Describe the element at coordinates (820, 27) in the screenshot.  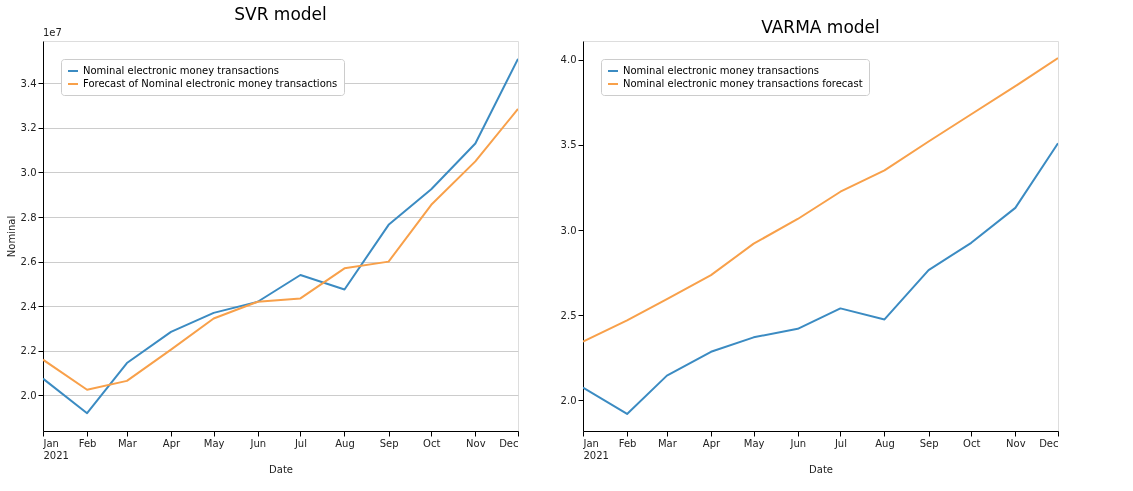
I see `chart-title: VARMA model` at that location.